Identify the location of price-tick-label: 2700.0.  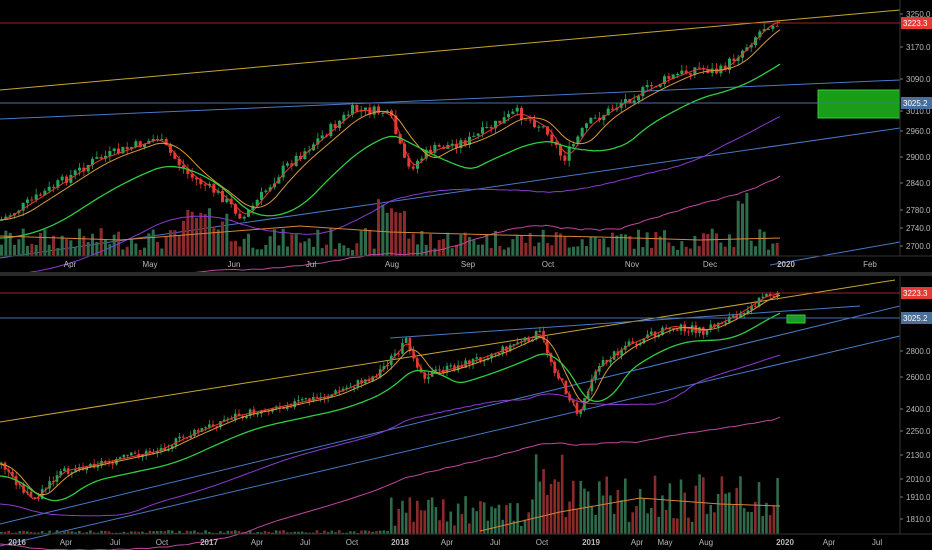
(918, 246).